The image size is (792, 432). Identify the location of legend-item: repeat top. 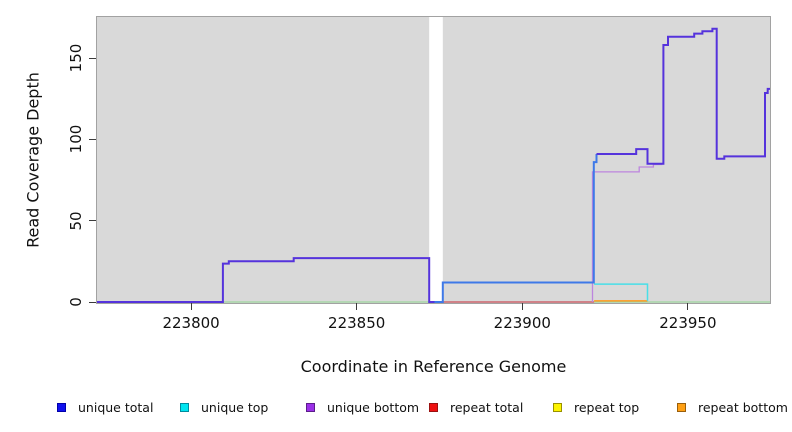
(596, 407).